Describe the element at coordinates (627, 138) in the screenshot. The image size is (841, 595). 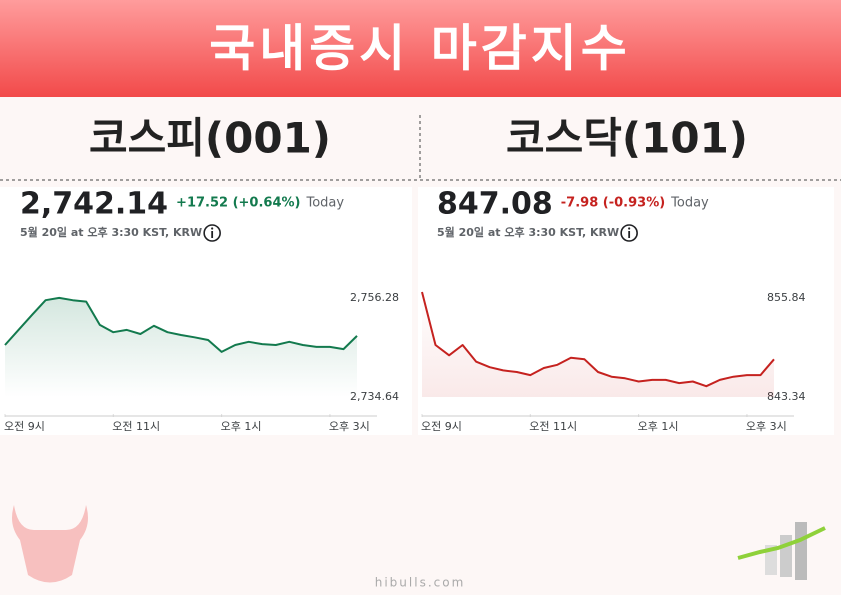
I see `chart-title: 코스닥(101)` at that location.